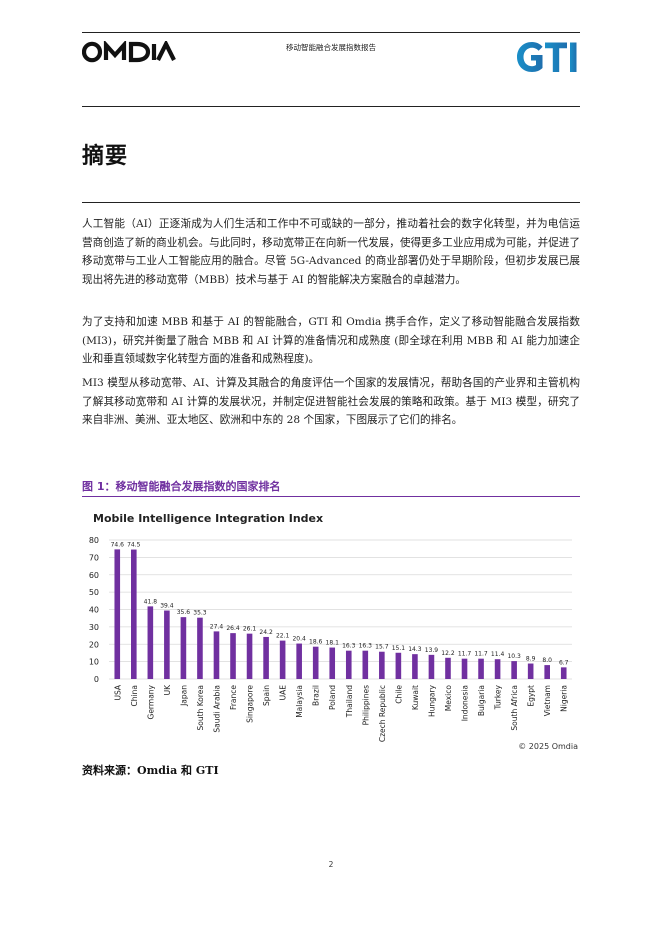 The image size is (662, 936). What do you see at coordinates (117, 692) in the screenshot?
I see `x-tick-label: USA` at bounding box center [117, 692].